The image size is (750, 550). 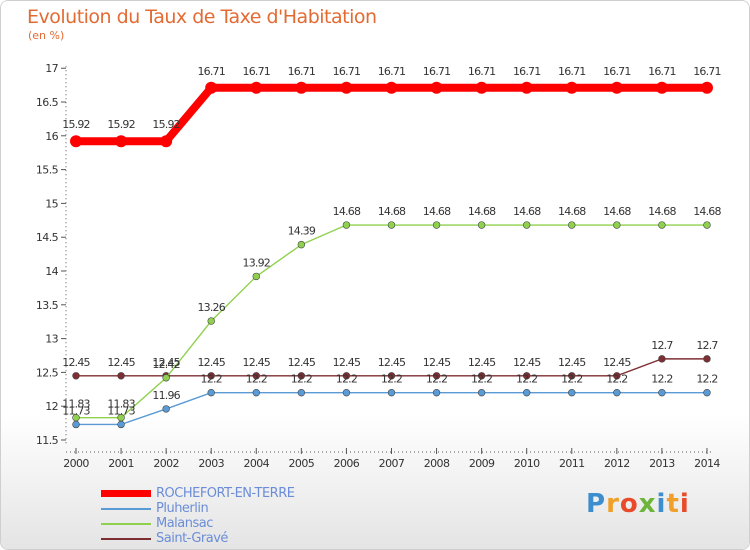 I want to click on x-tick-label: 2004, so click(x=256, y=463).